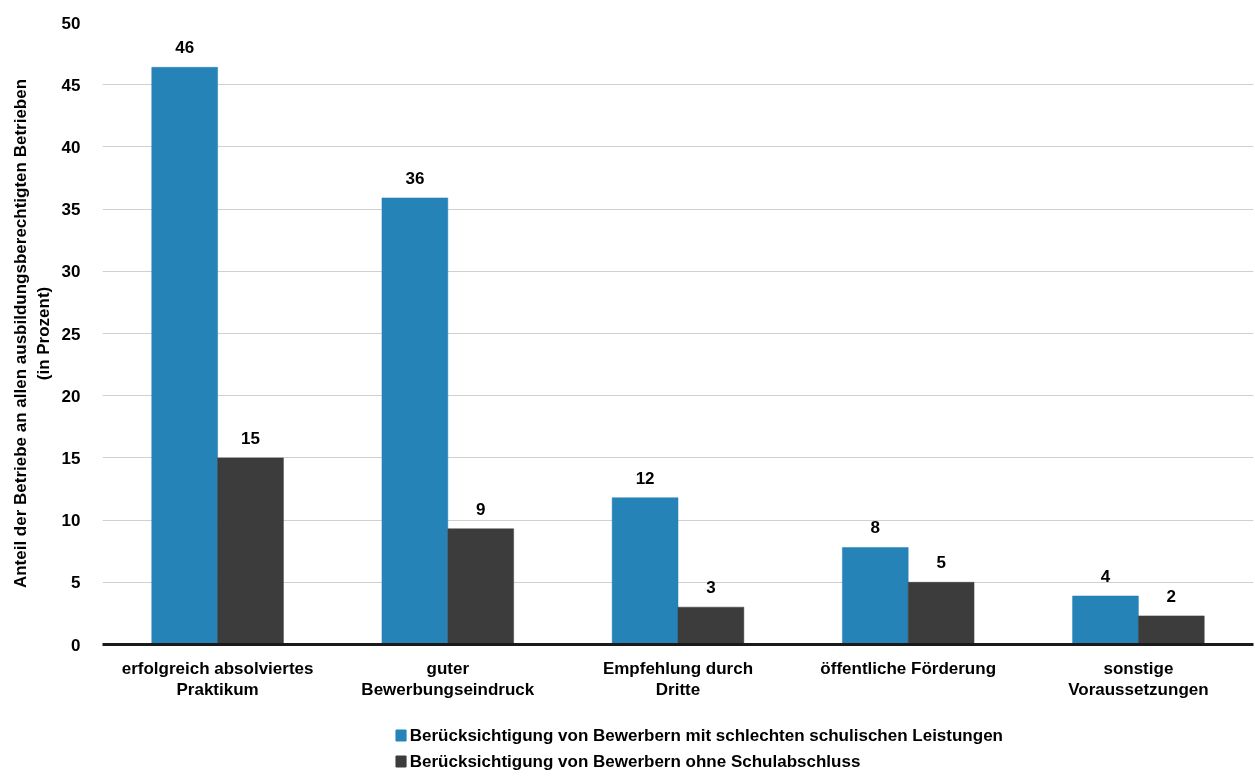  What do you see at coordinates (678, 679) in the screenshot?
I see `x-tick-label: Empfehlung durch Dritte` at bounding box center [678, 679].